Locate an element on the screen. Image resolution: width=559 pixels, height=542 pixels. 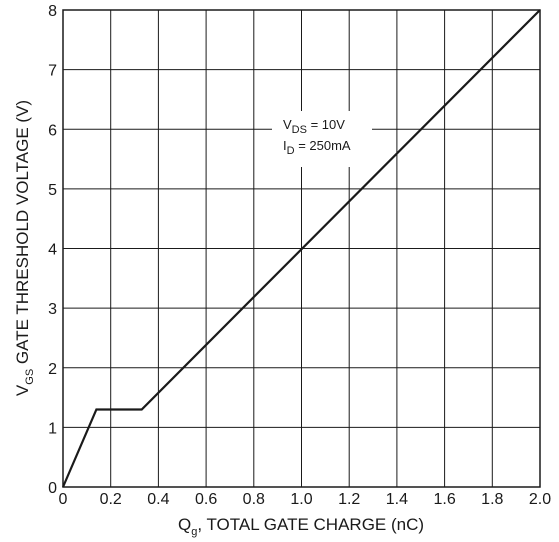
y-axis-label: VGS GATE THRESHOLD VOLTAGE (V) is located at coordinates (24, 248).